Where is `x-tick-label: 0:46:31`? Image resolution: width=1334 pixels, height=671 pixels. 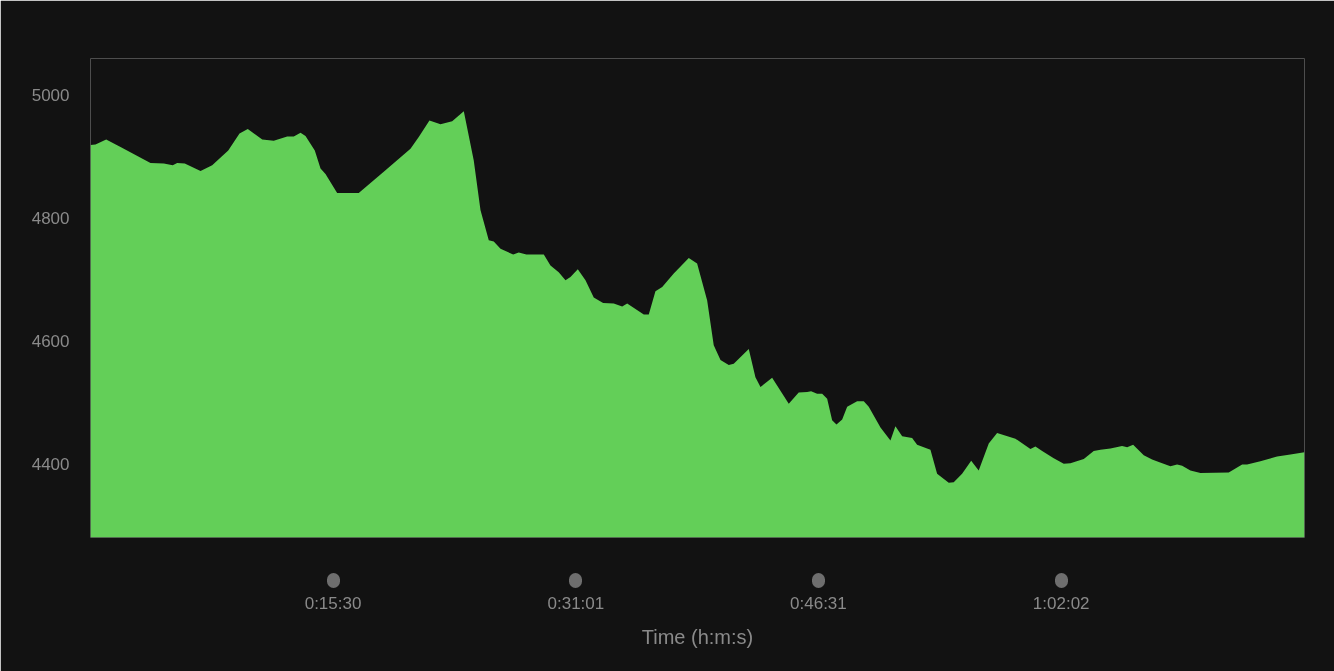
x-tick-label: 0:46:31 is located at coordinates (818, 603).